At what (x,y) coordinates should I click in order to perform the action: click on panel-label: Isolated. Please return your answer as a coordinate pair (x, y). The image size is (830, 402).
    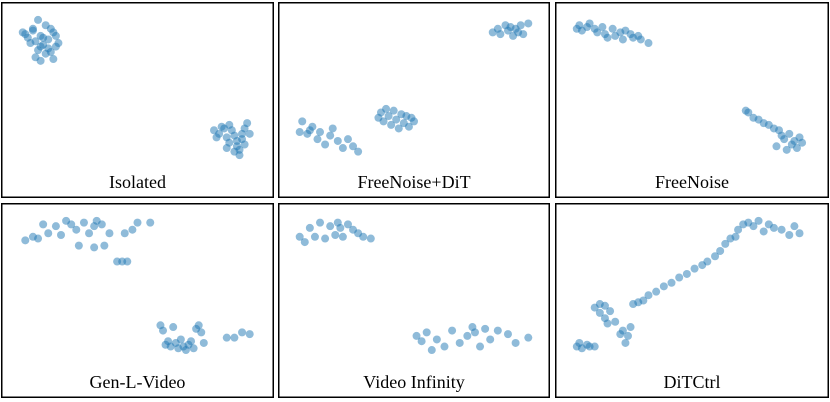
    Looking at the image, I should click on (137, 182).